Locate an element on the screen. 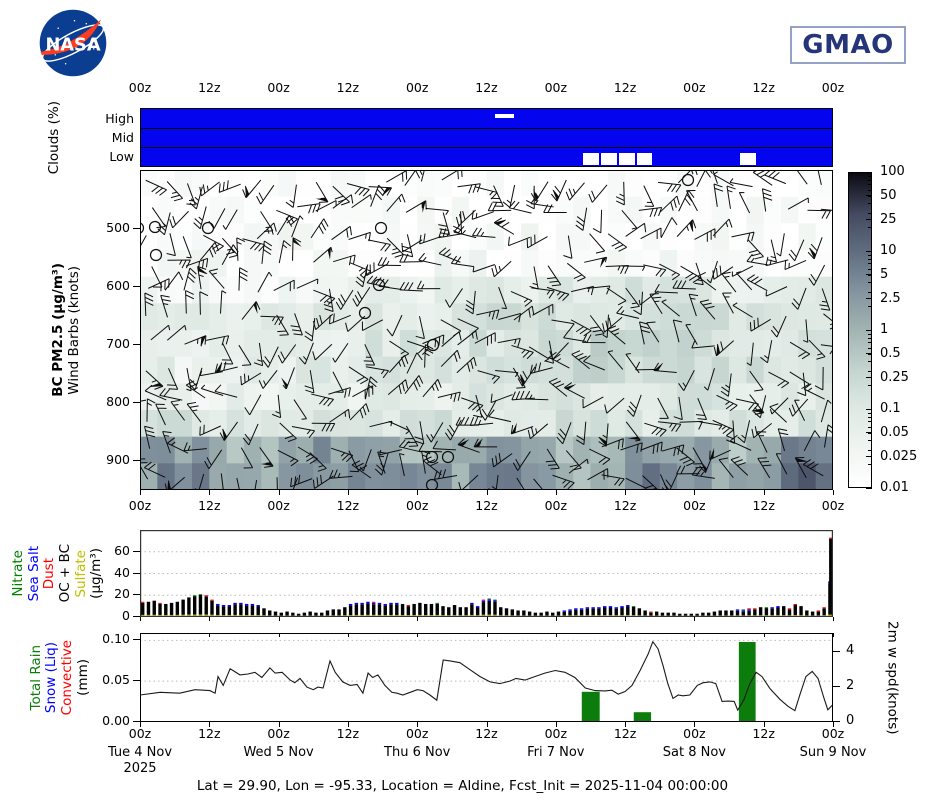 This screenshot has width=925, height=804. colorbar-tick-label: 5 is located at coordinates (884, 274).